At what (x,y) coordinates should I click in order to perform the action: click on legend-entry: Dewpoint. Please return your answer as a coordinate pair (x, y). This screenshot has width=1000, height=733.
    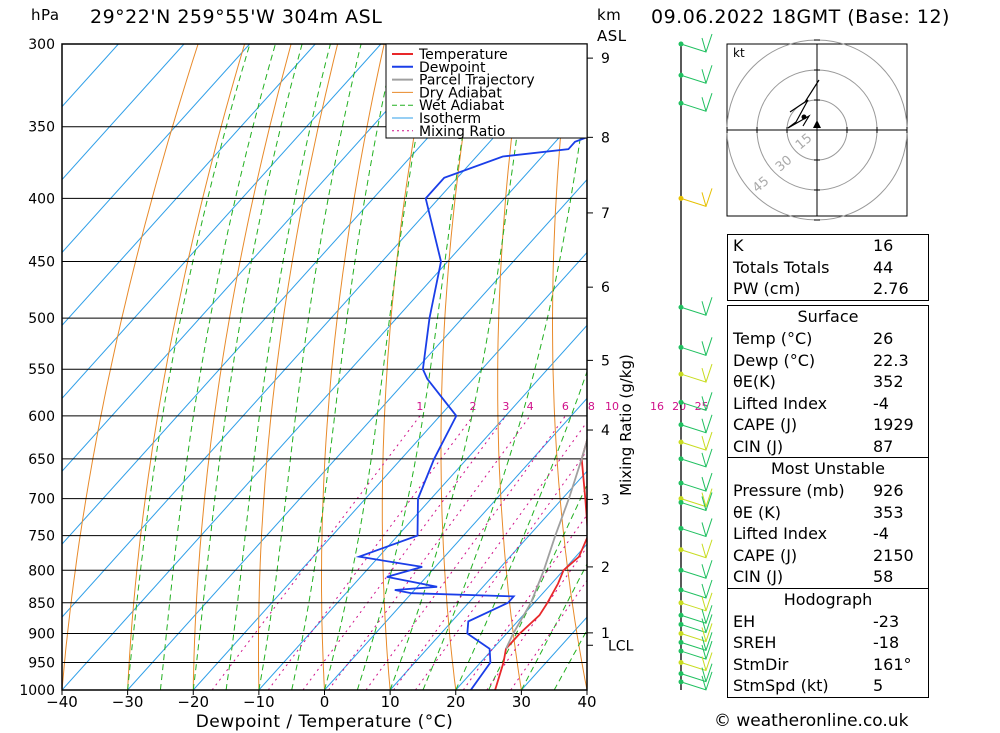
    Looking at the image, I should click on (452, 68).